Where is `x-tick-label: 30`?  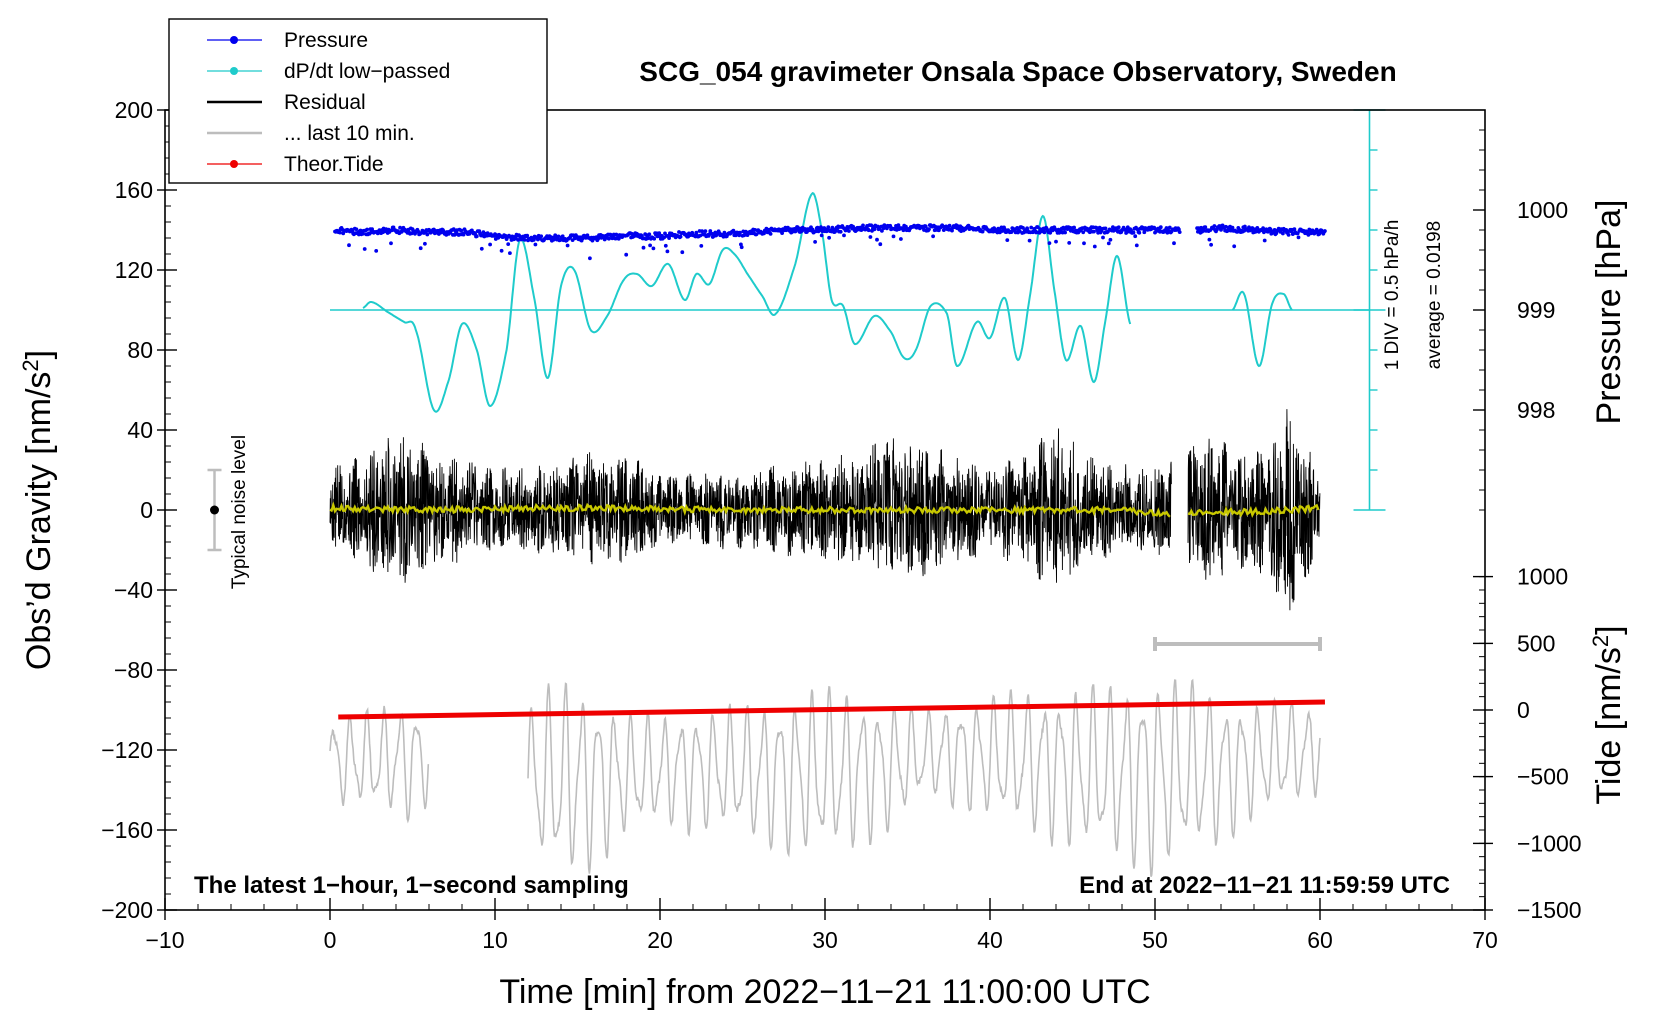
x-tick-label: 30 is located at coordinates (825, 940).